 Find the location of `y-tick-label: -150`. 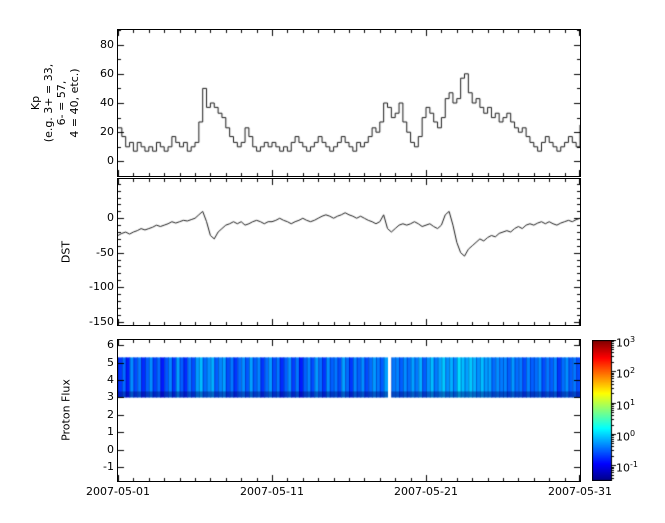

y-tick-label: -150 is located at coordinates (101, 321).